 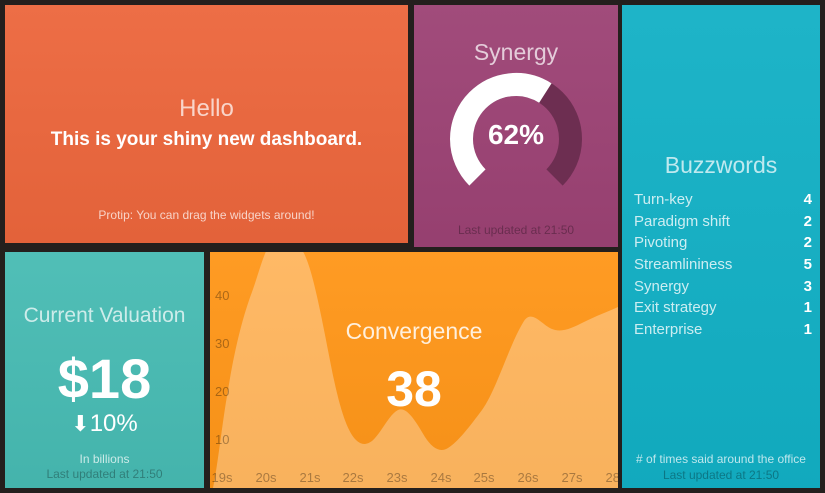 I want to click on x-tick-label: 22s, so click(x=353, y=477).